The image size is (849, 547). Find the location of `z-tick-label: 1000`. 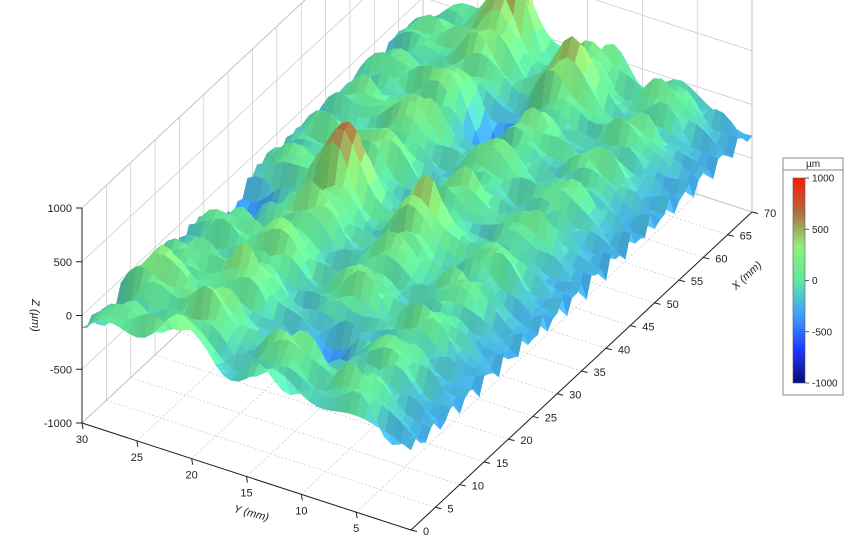

z-tick-label: 1000 is located at coordinates (60, 209).